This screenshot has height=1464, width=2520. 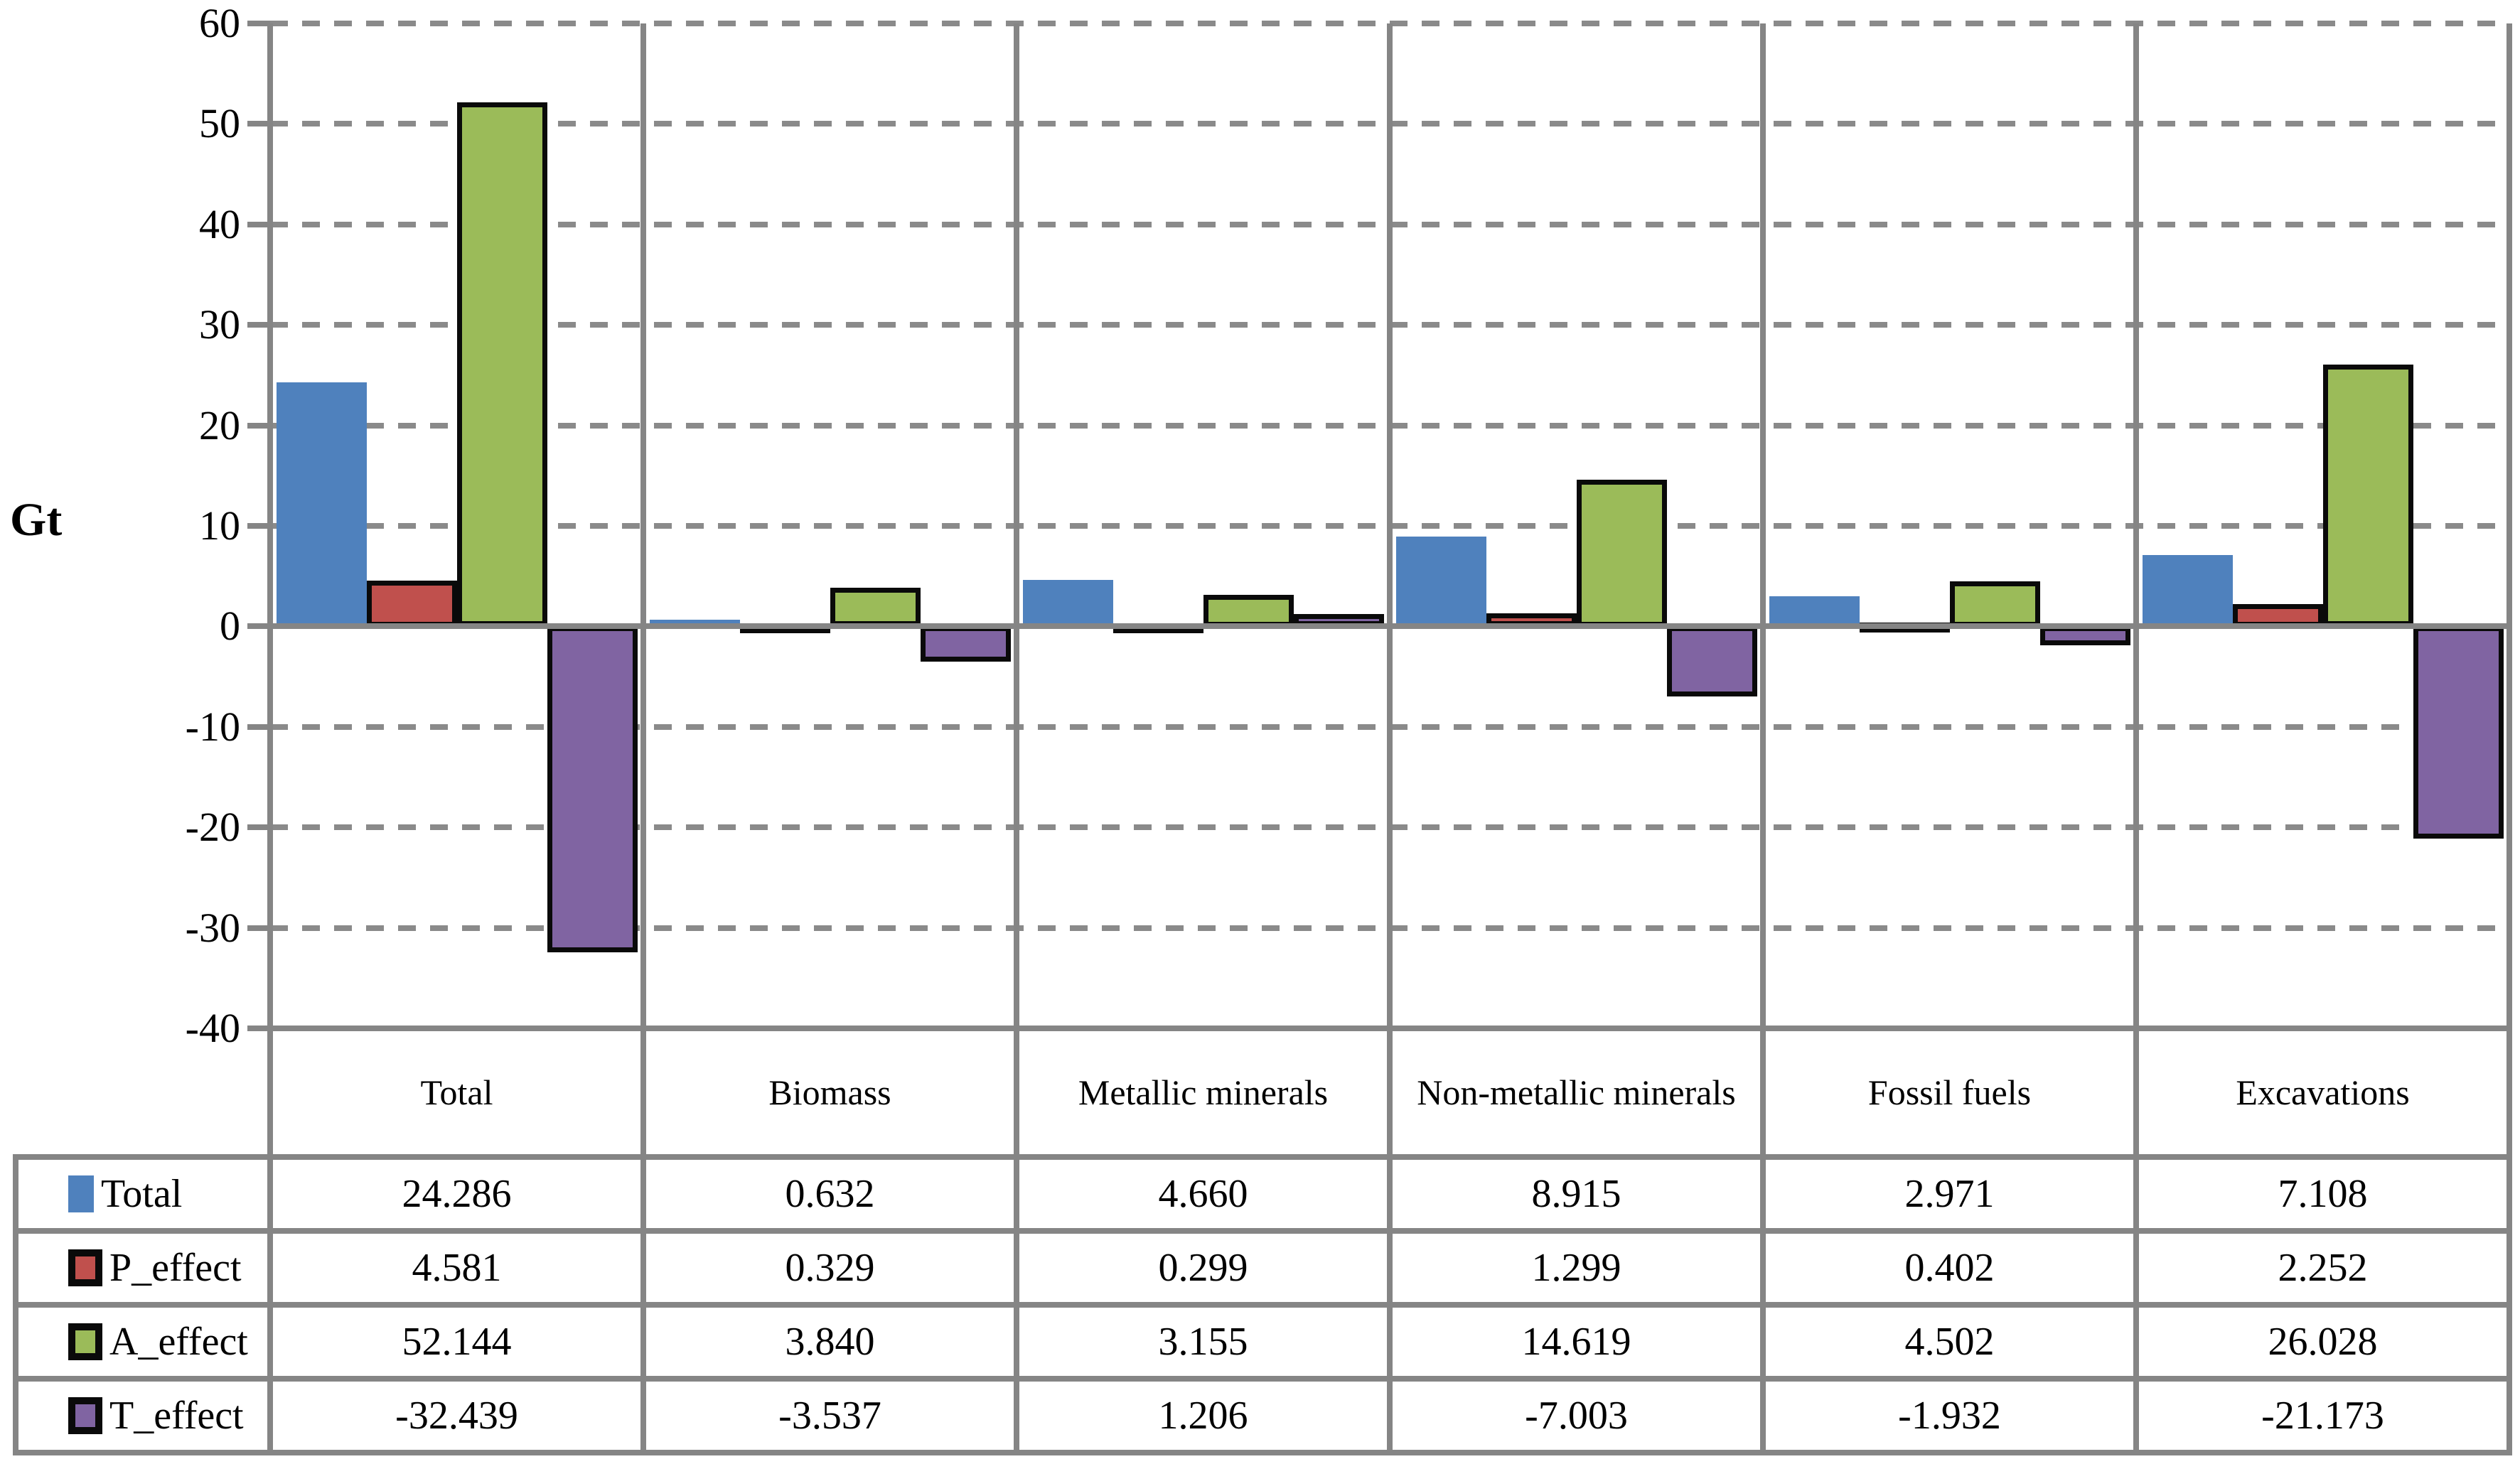 I want to click on table-value-T_effect-Excavations: -21.173, so click(x=2322, y=1416).